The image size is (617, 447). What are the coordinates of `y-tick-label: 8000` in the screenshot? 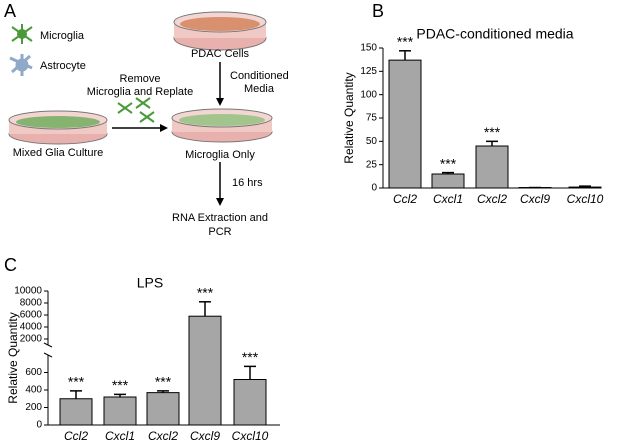 It's located at (31, 303).